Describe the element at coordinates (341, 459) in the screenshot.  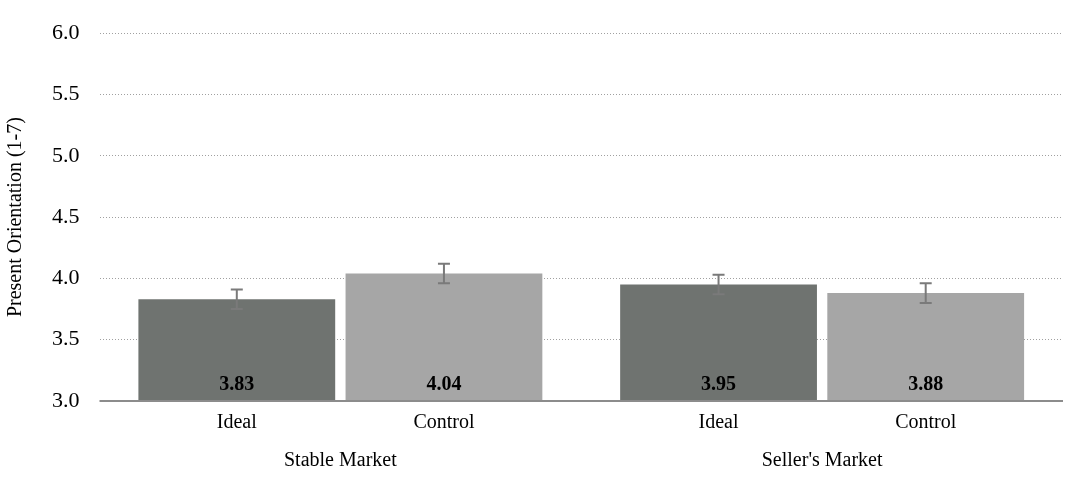
I see `x-tick-label: Stable Market` at that location.